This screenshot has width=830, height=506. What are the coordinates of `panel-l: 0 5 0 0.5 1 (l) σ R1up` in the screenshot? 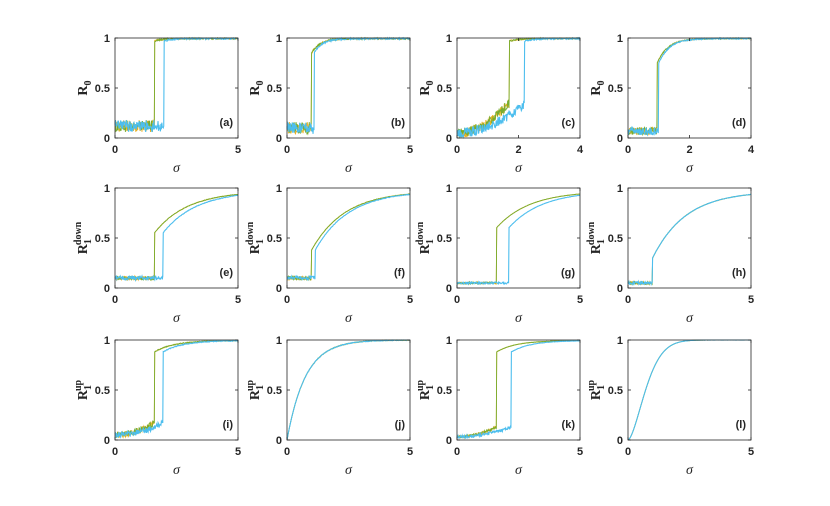 It's located at (670, 406).